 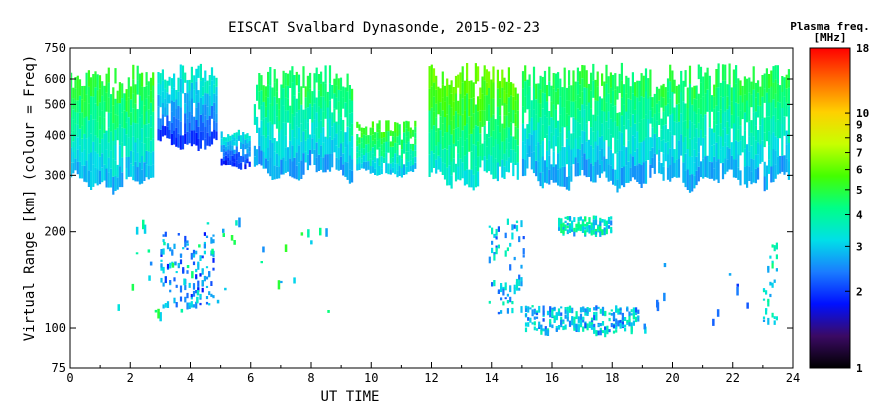 I want to click on colorbar-tick-label: 10, so click(x=862, y=113).